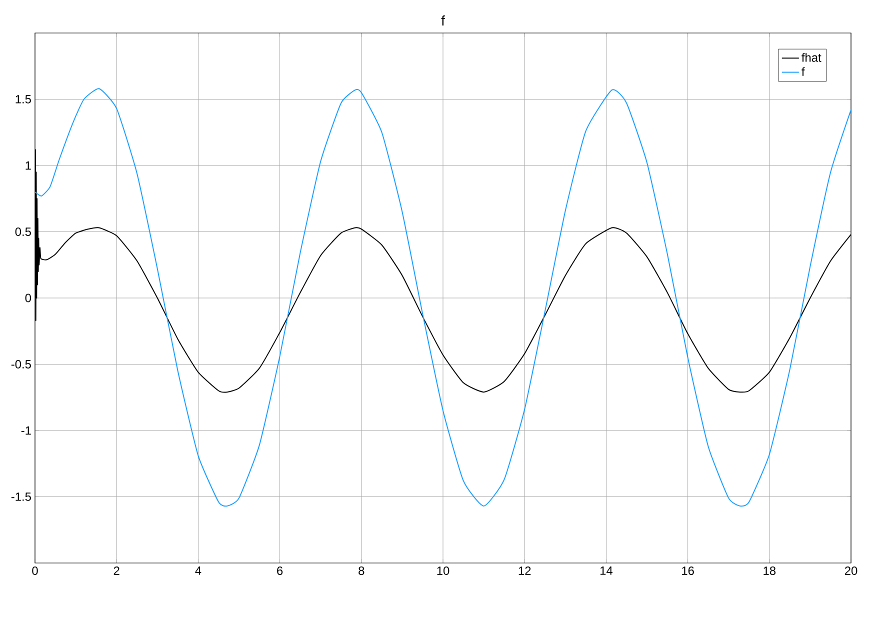  What do you see at coordinates (443, 20) in the screenshot?
I see `chart-title: f` at bounding box center [443, 20].